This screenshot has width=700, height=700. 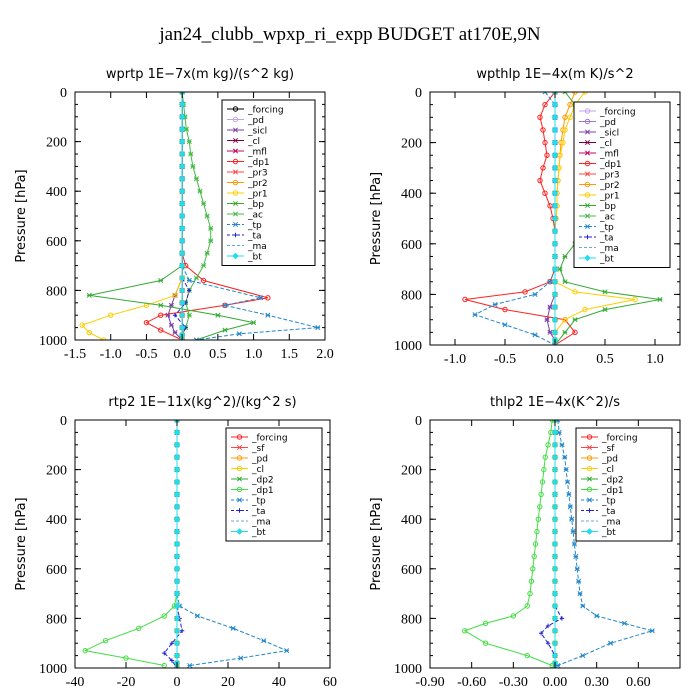 I want to click on legend-entry: _forcing, so click(x=265, y=111).